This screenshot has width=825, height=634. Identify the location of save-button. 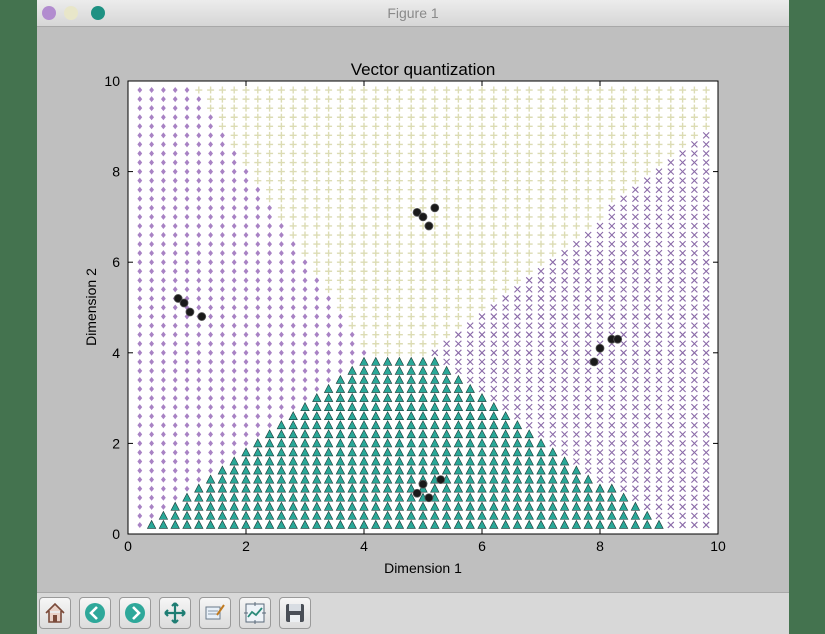
(295, 613).